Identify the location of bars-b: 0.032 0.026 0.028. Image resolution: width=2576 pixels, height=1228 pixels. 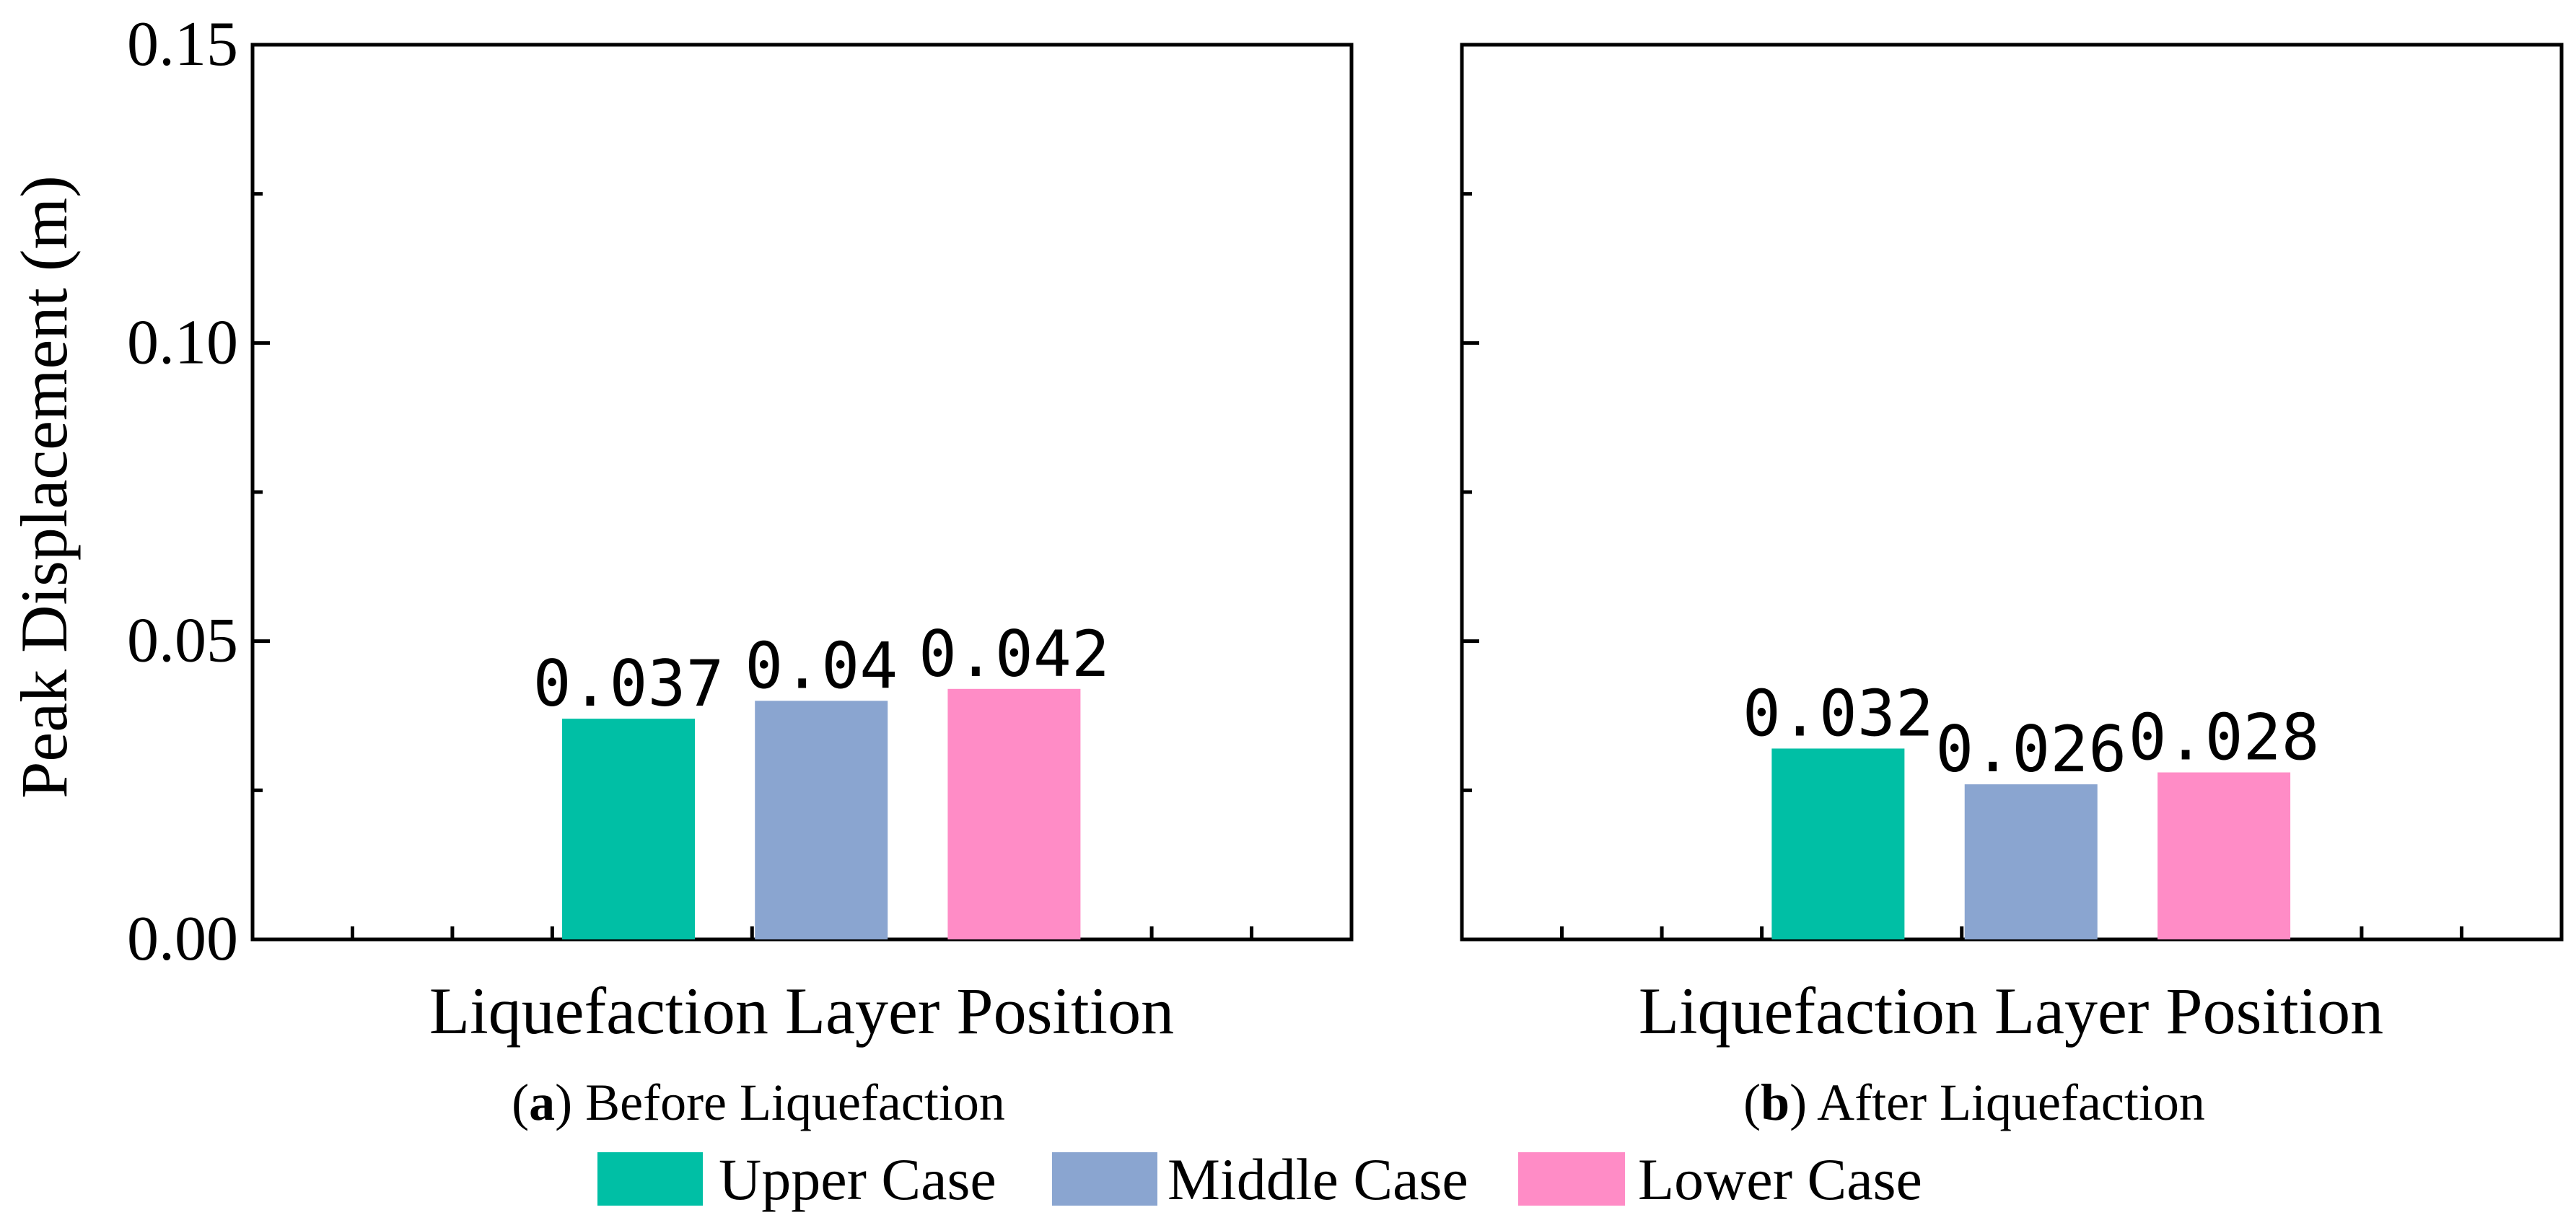
(2031, 807).